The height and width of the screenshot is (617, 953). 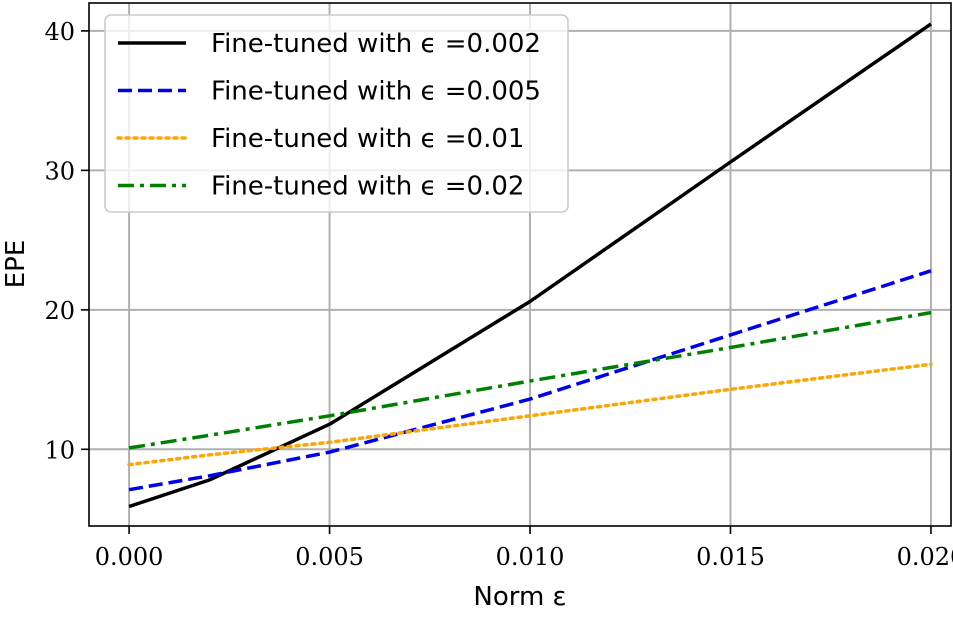 What do you see at coordinates (367, 139) in the screenshot?
I see `legend-label-3: Fine-tuned with ϵ =0.01` at bounding box center [367, 139].